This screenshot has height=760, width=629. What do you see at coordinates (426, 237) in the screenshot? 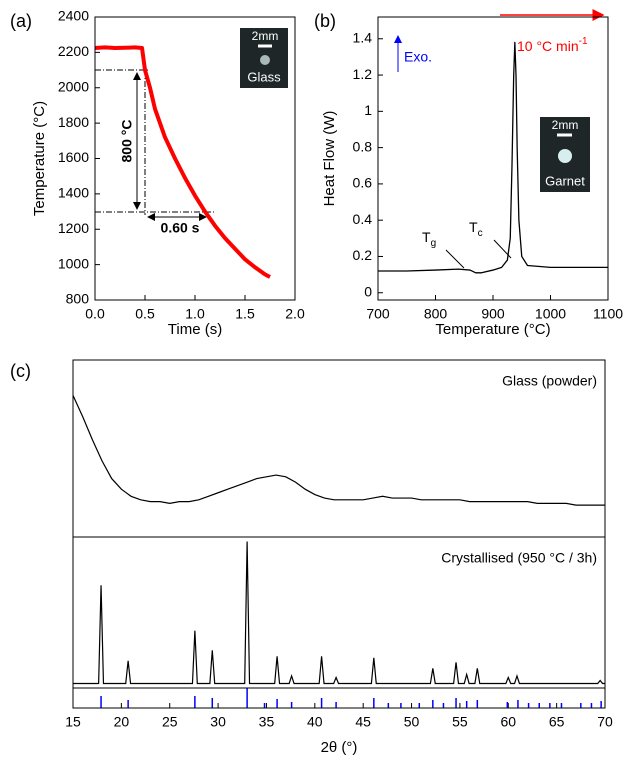
I see `tg: T` at bounding box center [426, 237].